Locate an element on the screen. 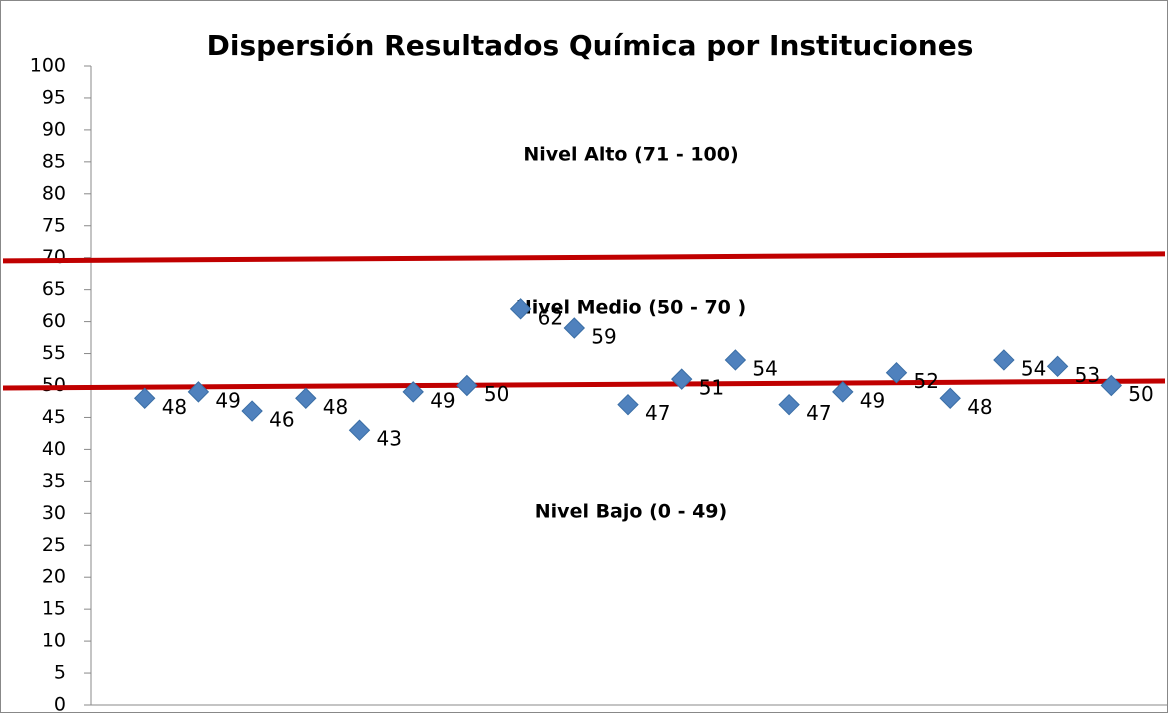 This screenshot has width=1168, height=713. y-tick-label: 50 is located at coordinates (54, 385).